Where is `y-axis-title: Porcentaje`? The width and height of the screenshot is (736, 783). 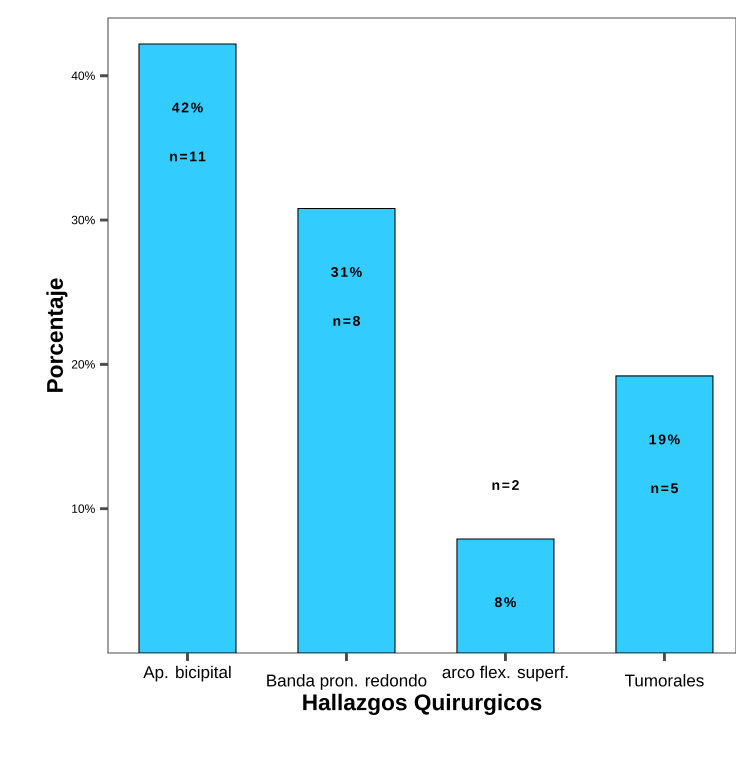 y-axis-title: Porcentaje is located at coordinates (57, 335).